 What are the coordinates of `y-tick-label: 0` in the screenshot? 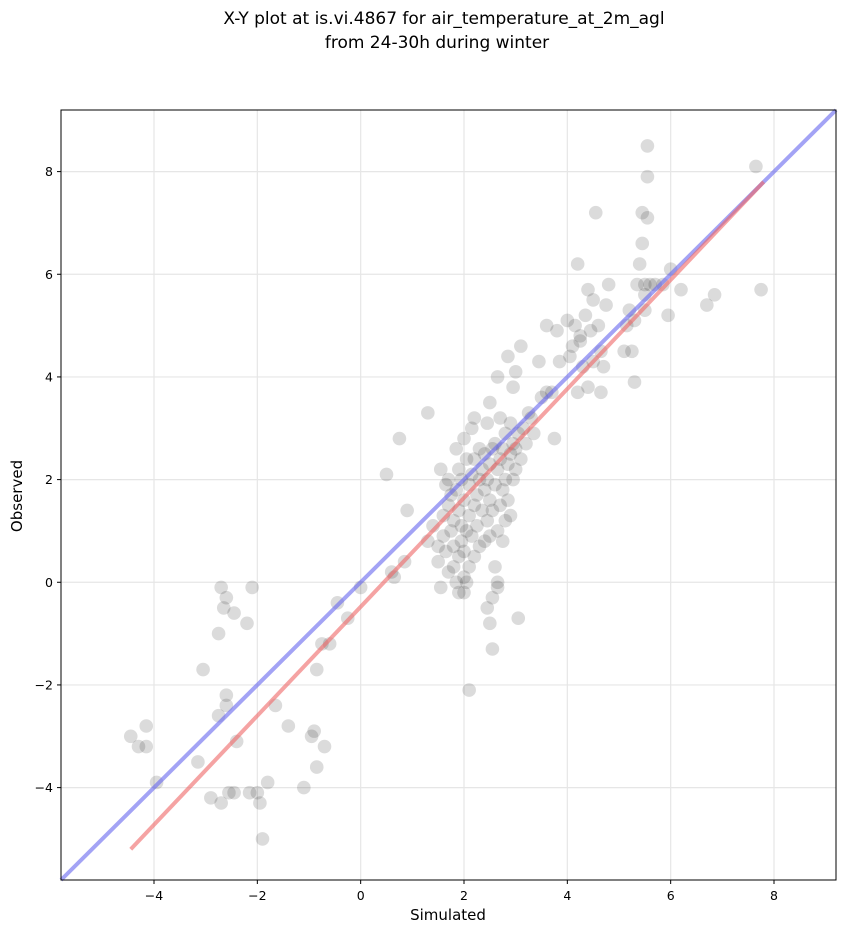 It's located at (49, 582).